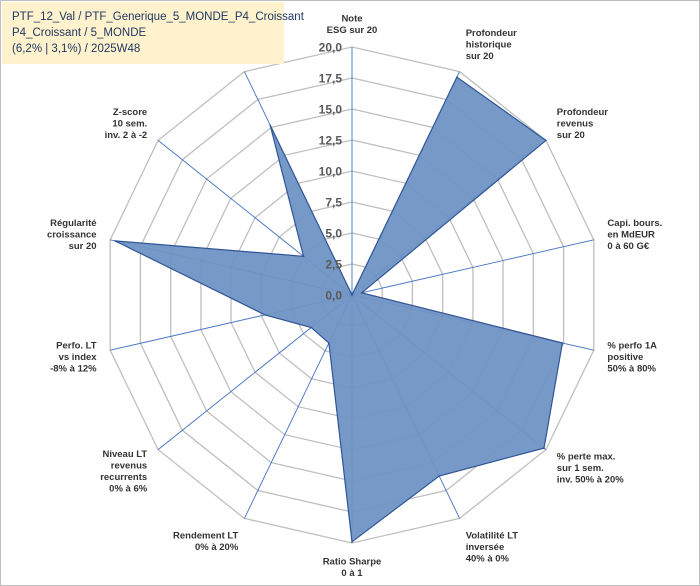 Image resolution: width=700 pixels, height=586 pixels. I want to click on axis-label: Z-score 10 sem. inv. 2 à -2, so click(126, 124).